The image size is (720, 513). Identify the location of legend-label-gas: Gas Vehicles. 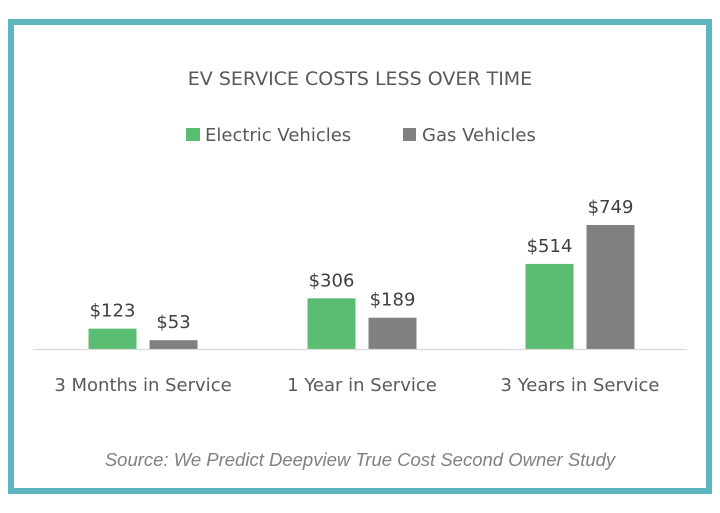
(479, 135).